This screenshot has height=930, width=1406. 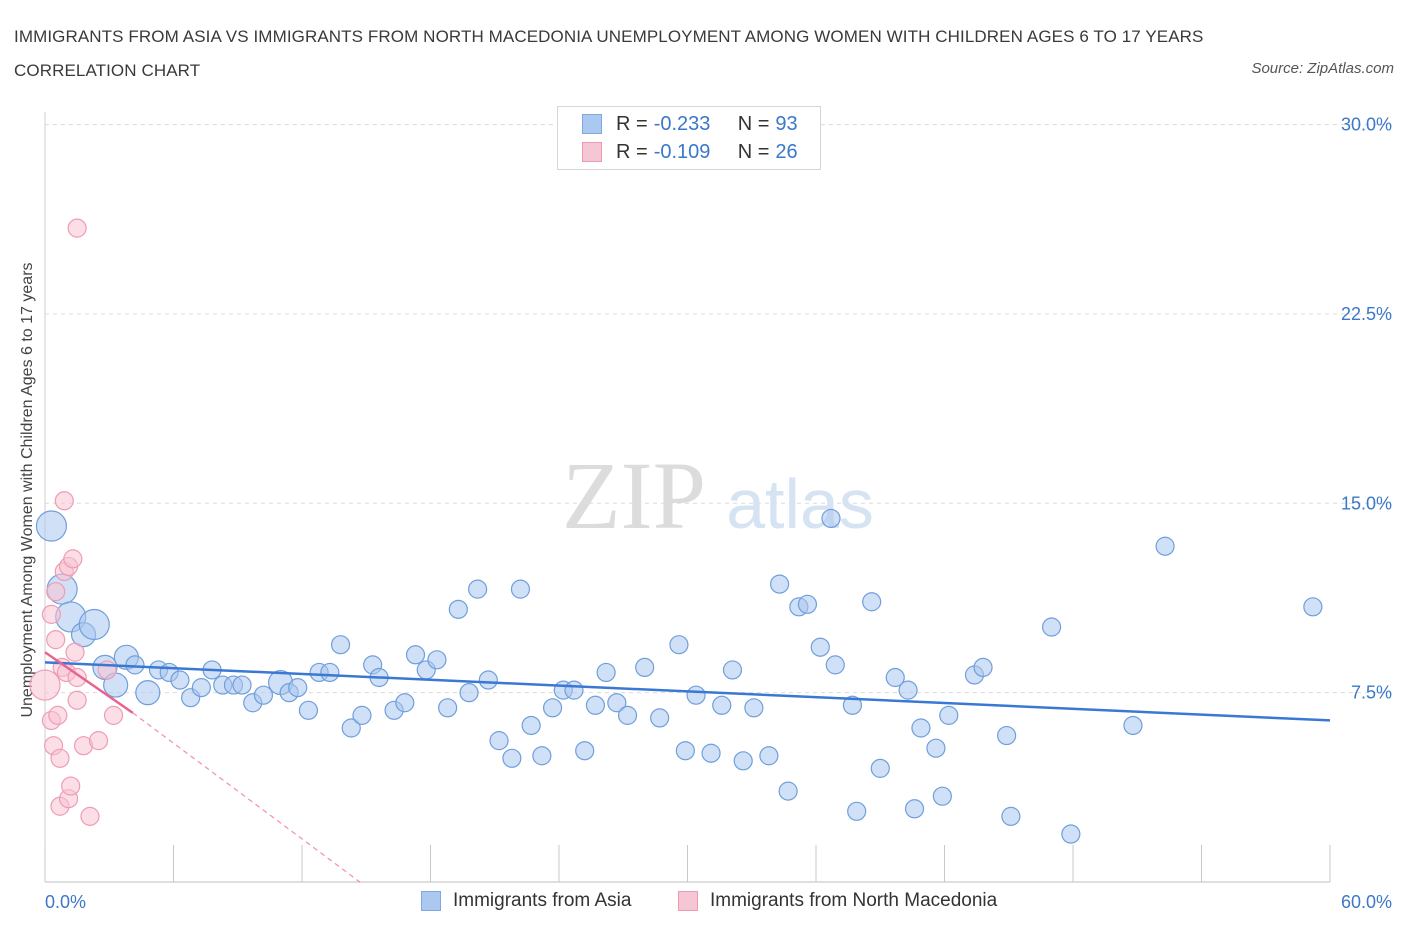 I want to click on legend-row-macedonia: R = -0.109 N = 26, so click(x=690, y=152).